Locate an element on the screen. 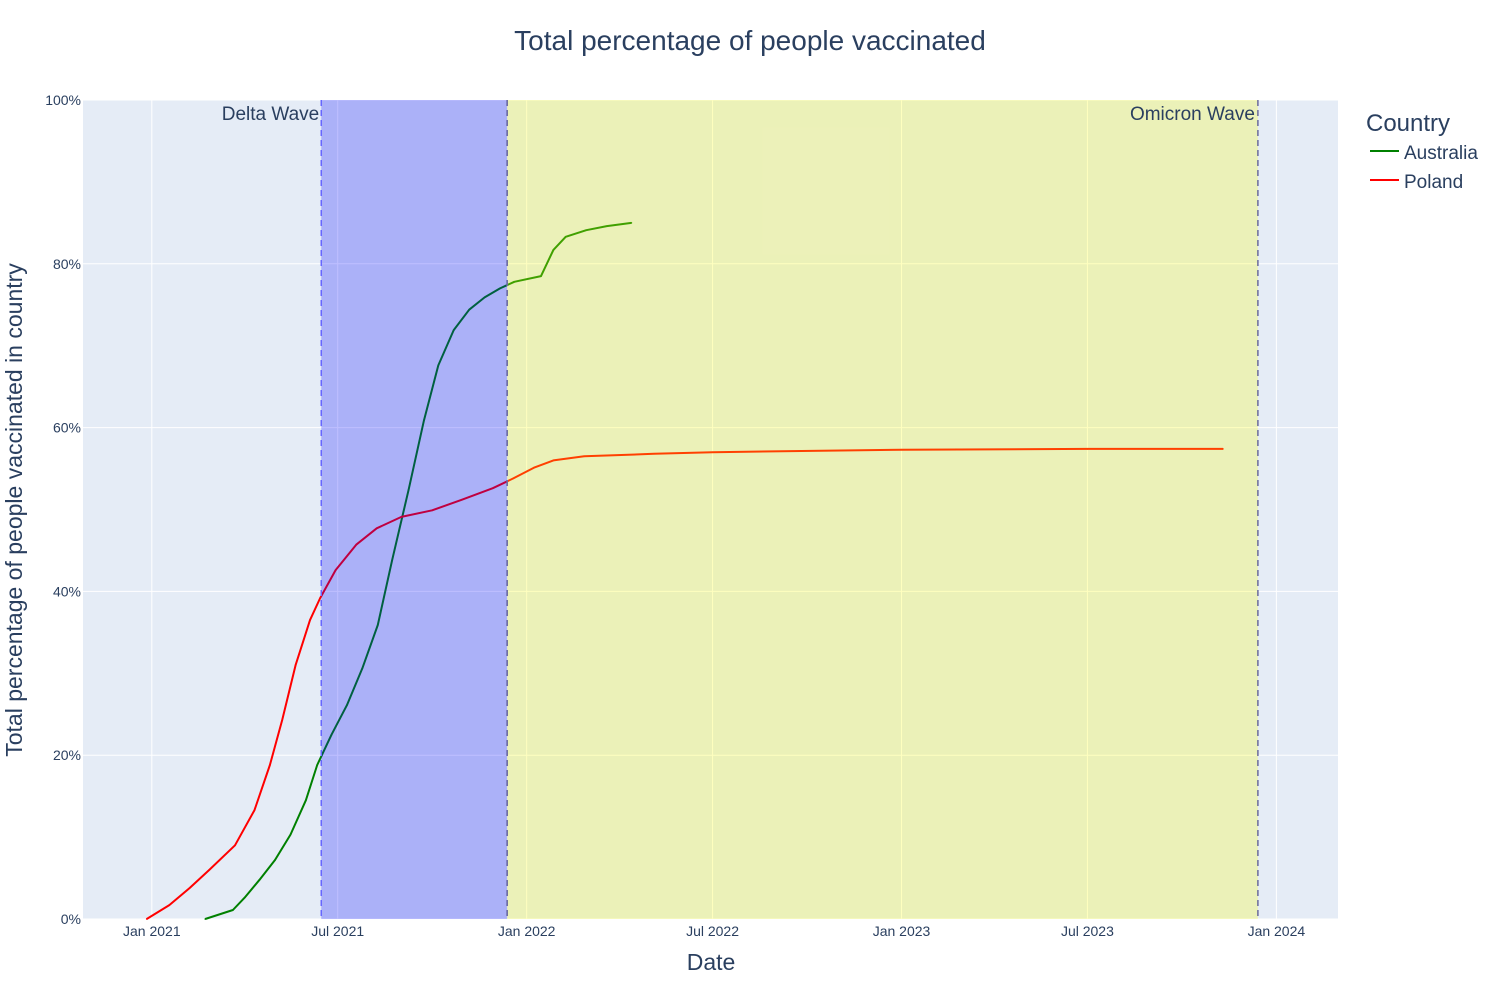  legend-item-australia: Australia is located at coordinates (1424, 153).